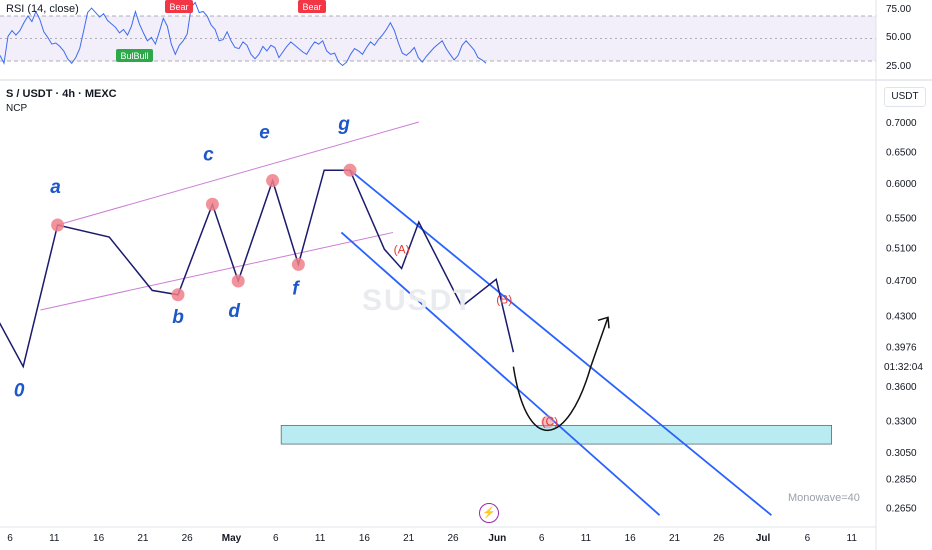  Describe the element at coordinates (61, 94) in the screenshot. I see `symbol-title: S / USDT · 4h · MEXC` at that location.